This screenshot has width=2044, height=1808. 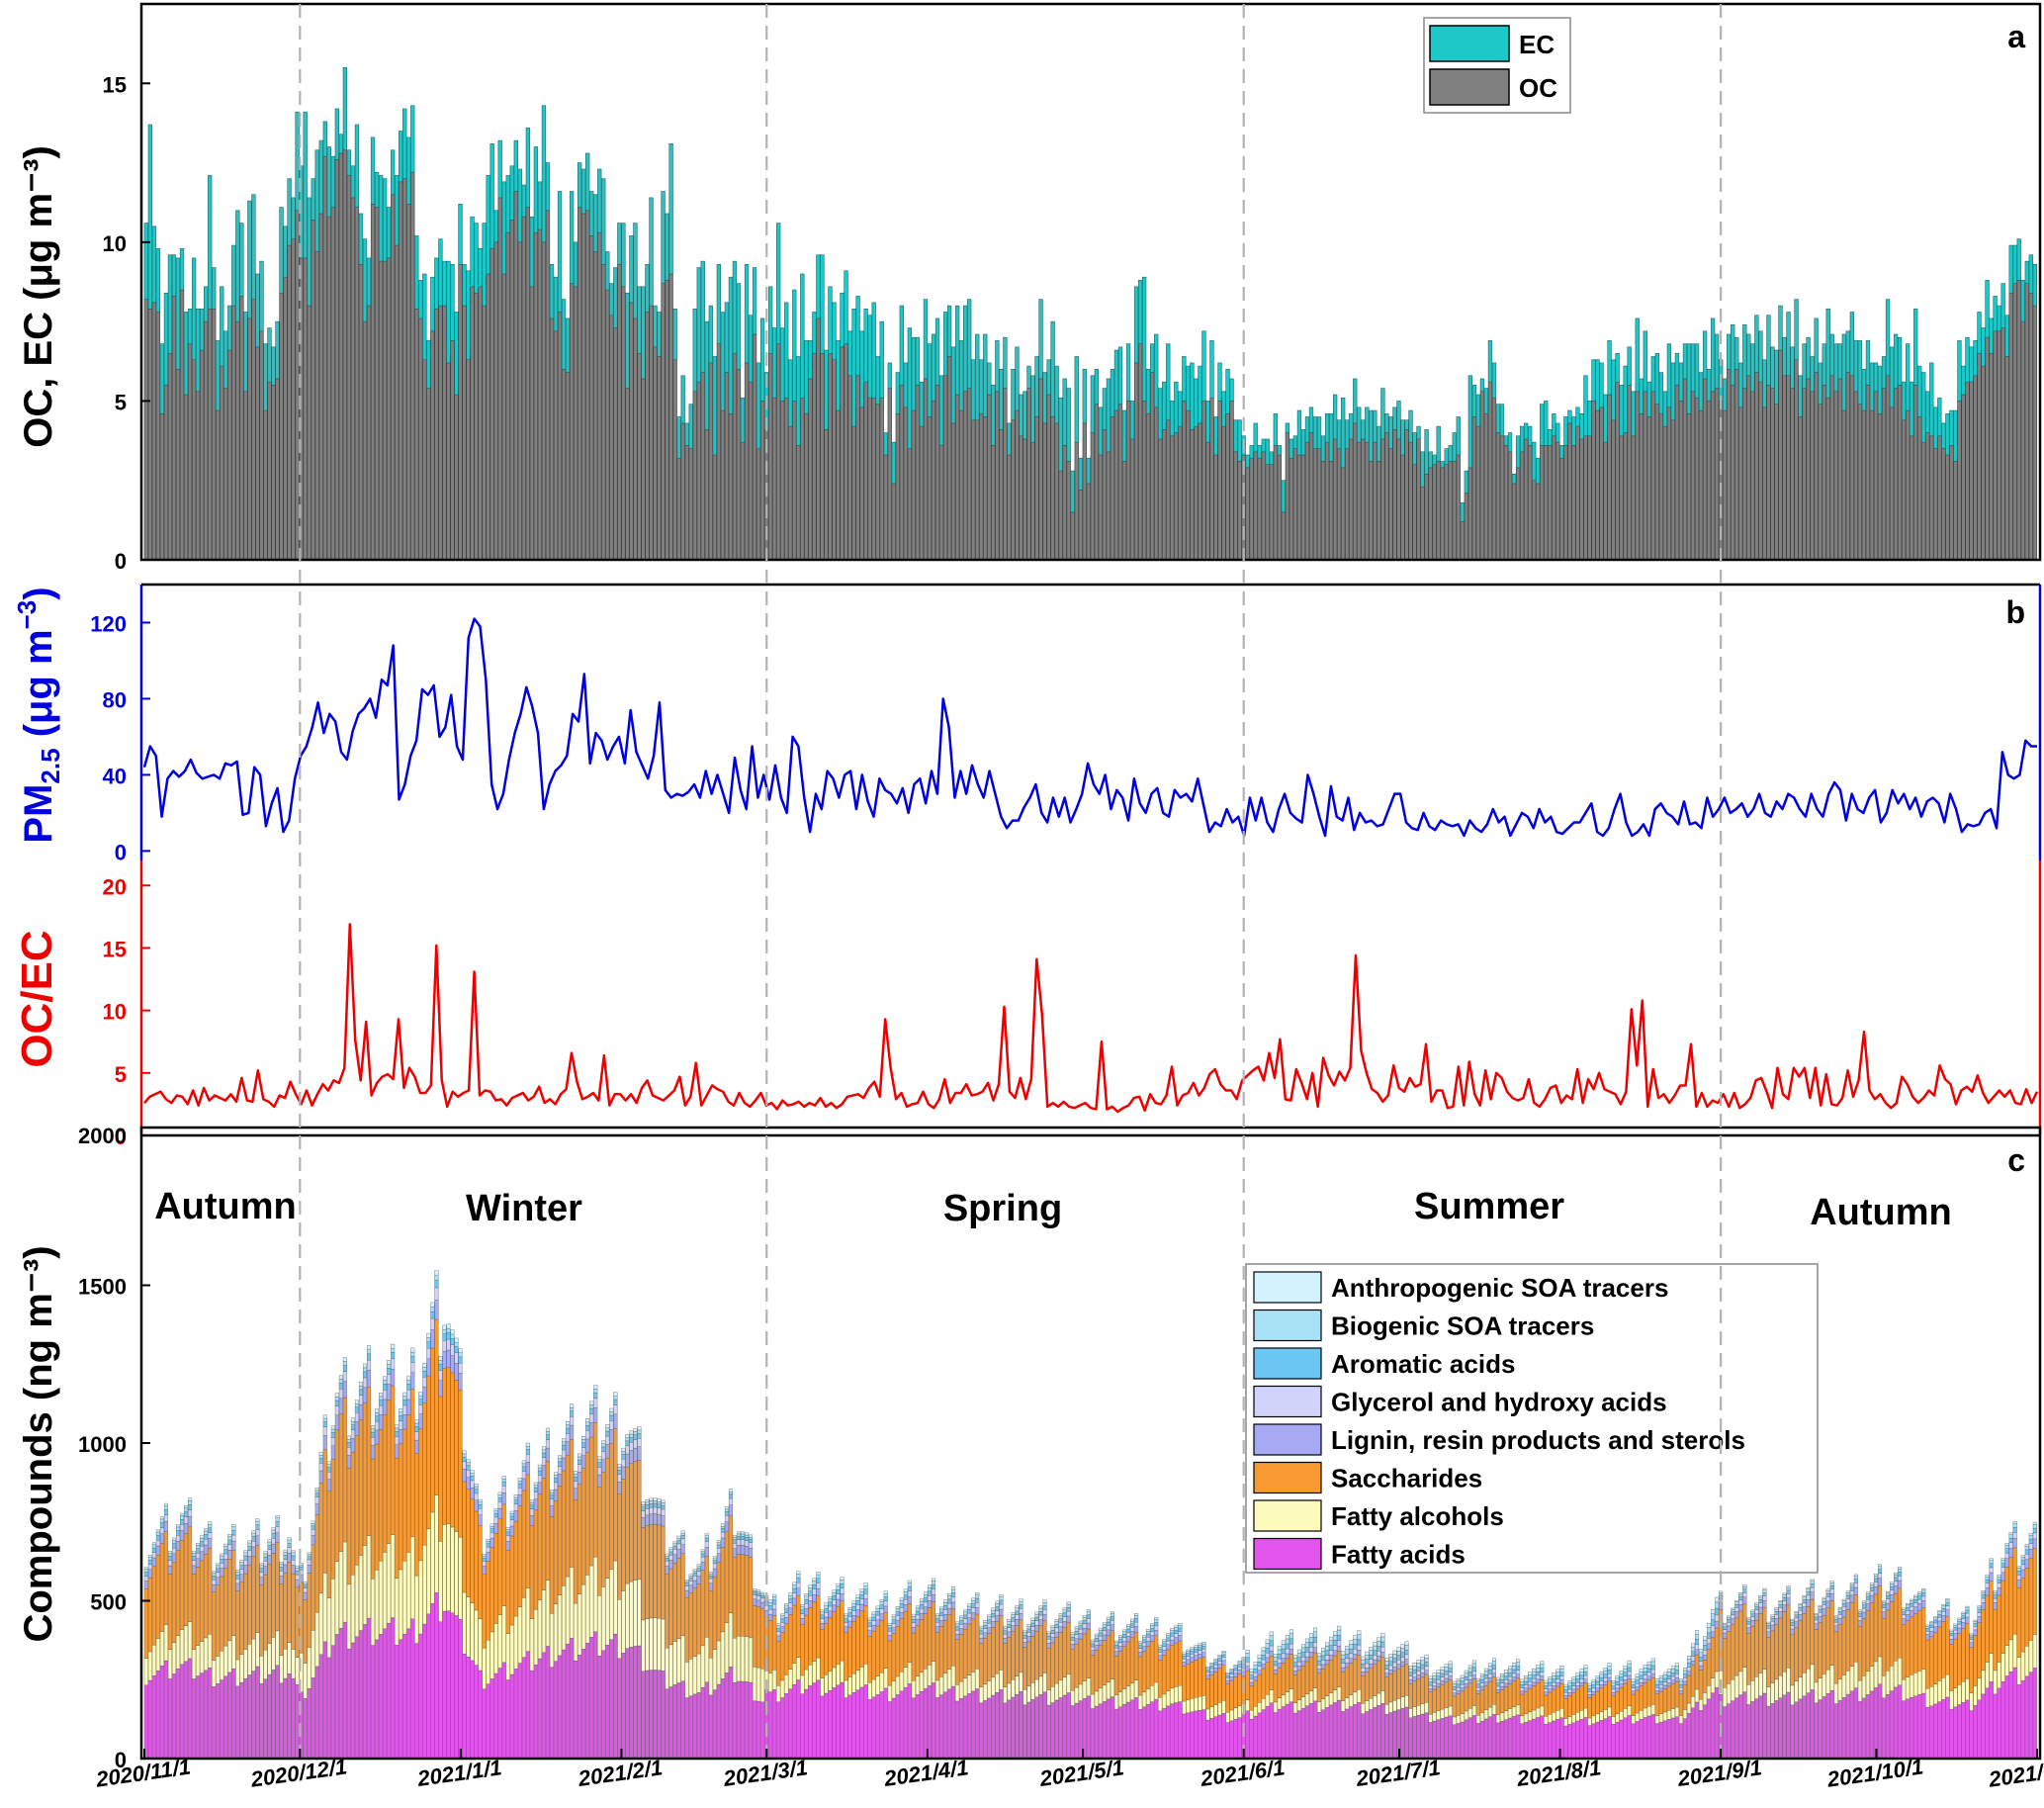 I want to click on pm25-ylabel-main: PM, so click(x=38, y=814).